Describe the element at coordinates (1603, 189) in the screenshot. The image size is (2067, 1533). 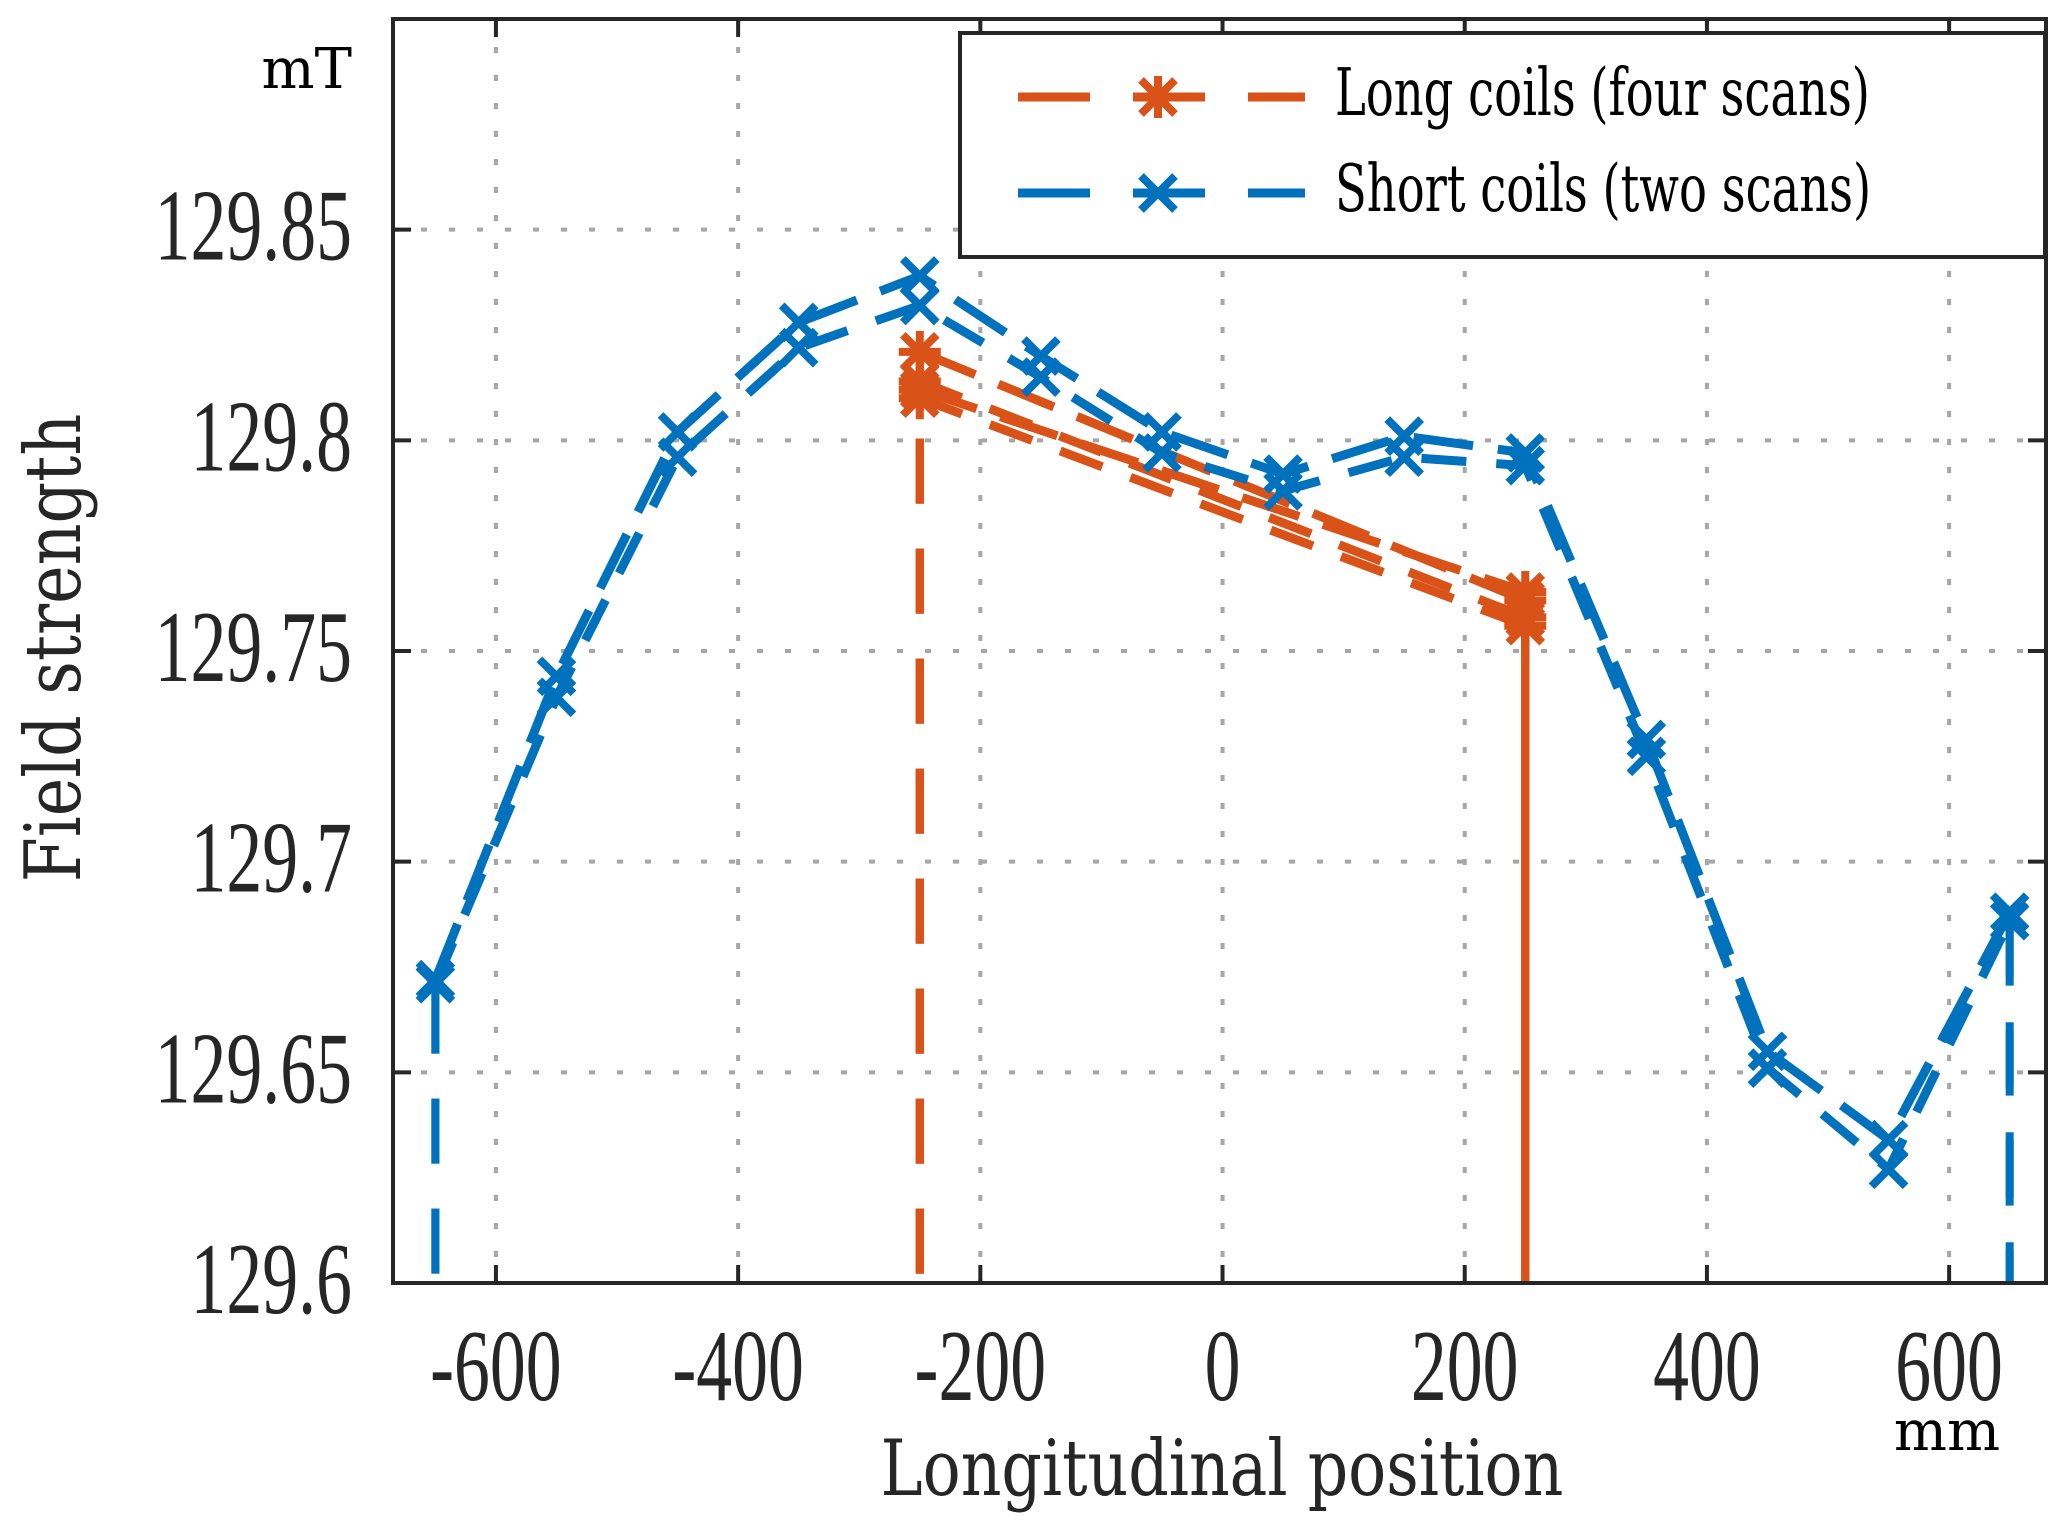
I see `legend-label: Short coils (two scans)` at that location.